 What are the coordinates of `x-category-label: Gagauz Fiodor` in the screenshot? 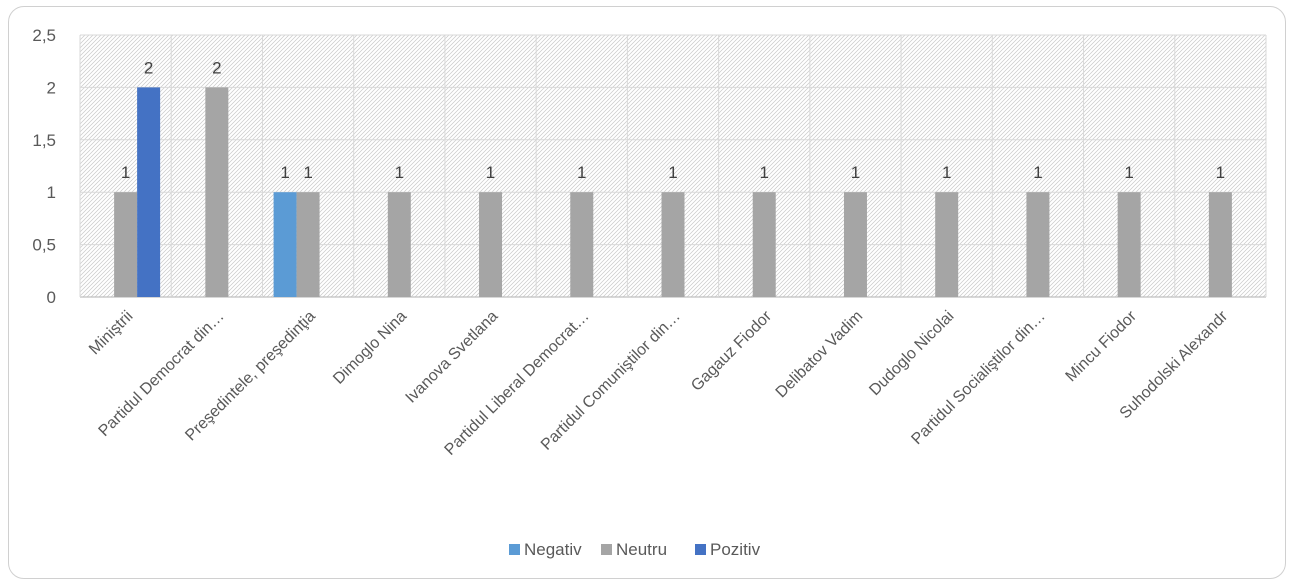 It's located at (731, 350).